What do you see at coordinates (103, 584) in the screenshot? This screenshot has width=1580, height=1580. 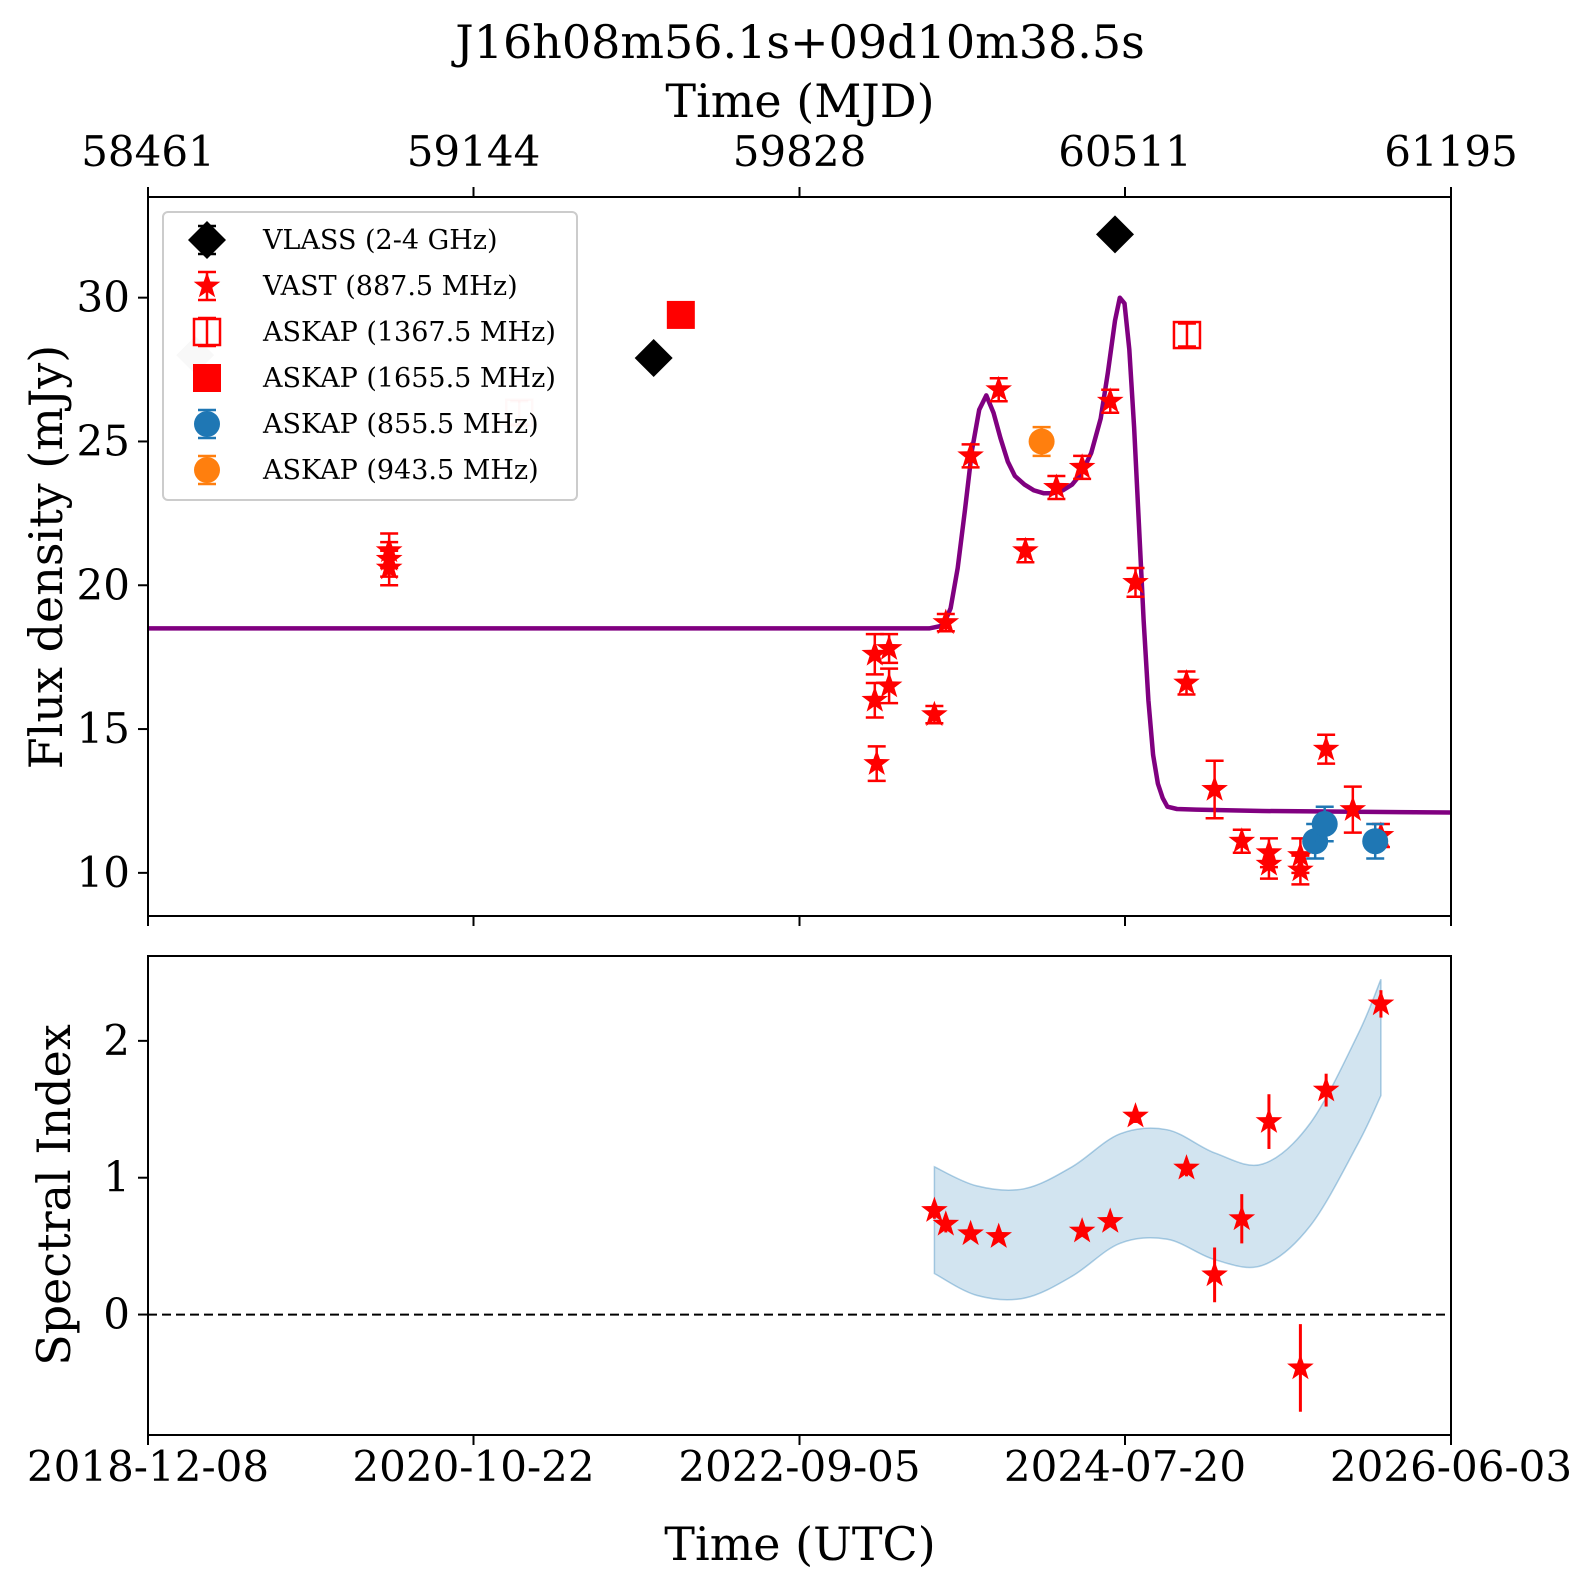 I see `top-y-tick-label: 20` at bounding box center [103, 584].